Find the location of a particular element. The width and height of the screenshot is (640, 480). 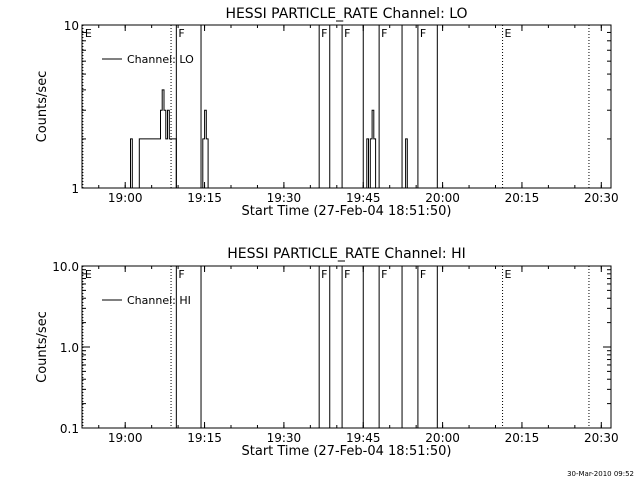

y-tick-label: 1.0 is located at coordinates (69, 348).